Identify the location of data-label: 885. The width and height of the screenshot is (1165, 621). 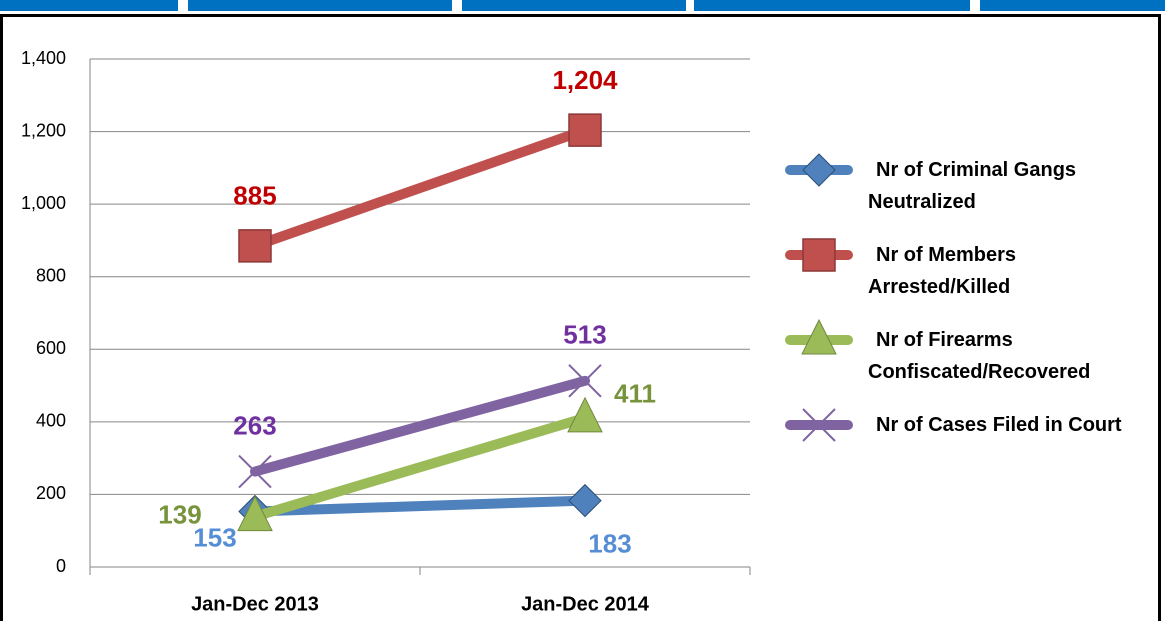
(254, 196).